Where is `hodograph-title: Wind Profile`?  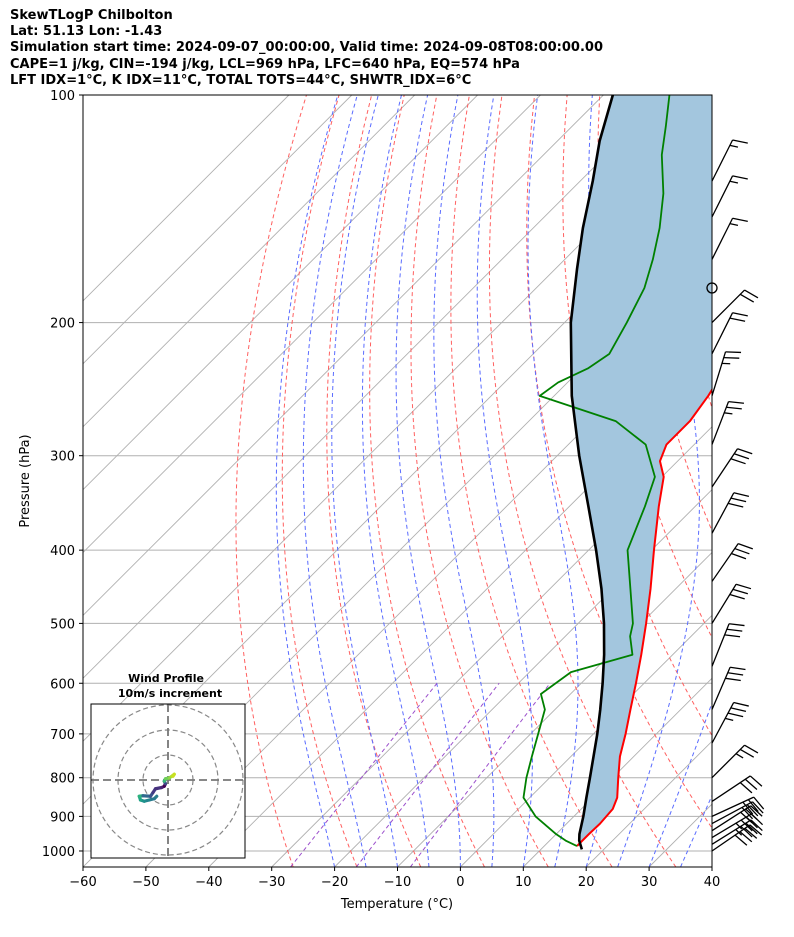 hodograph-title: Wind Profile is located at coordinates (166, 678).